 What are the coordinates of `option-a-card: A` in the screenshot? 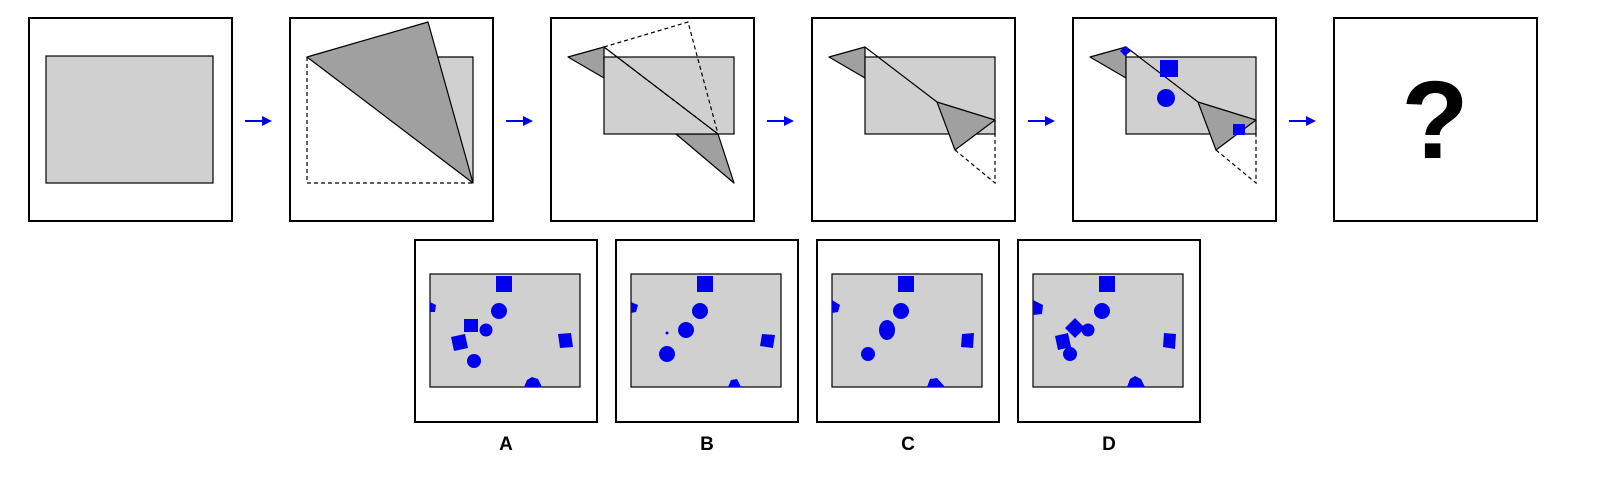 It's located at (506, 347).